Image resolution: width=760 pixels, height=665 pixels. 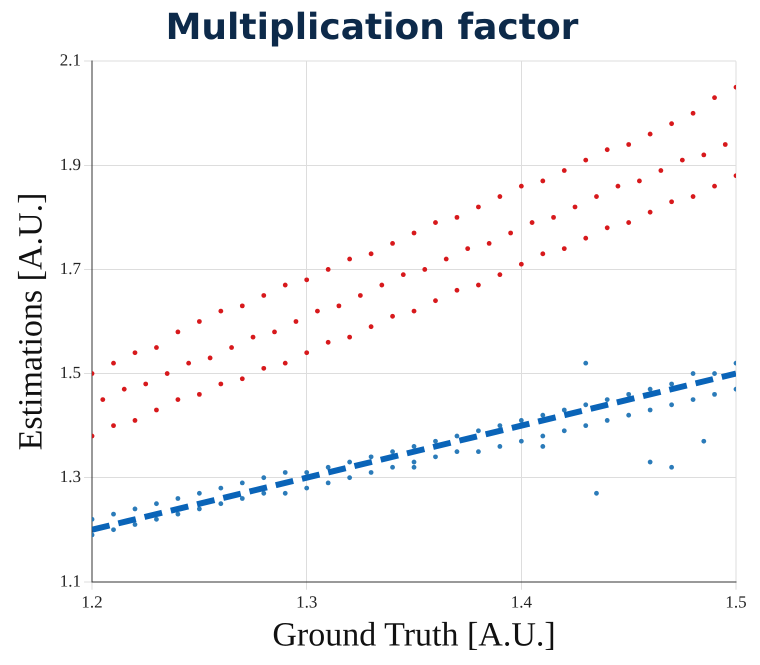 What do you see at coordinates (521, 602) in the screenshot?
I see `x-tick-label: 1.4` at bounding box center [521, 602].